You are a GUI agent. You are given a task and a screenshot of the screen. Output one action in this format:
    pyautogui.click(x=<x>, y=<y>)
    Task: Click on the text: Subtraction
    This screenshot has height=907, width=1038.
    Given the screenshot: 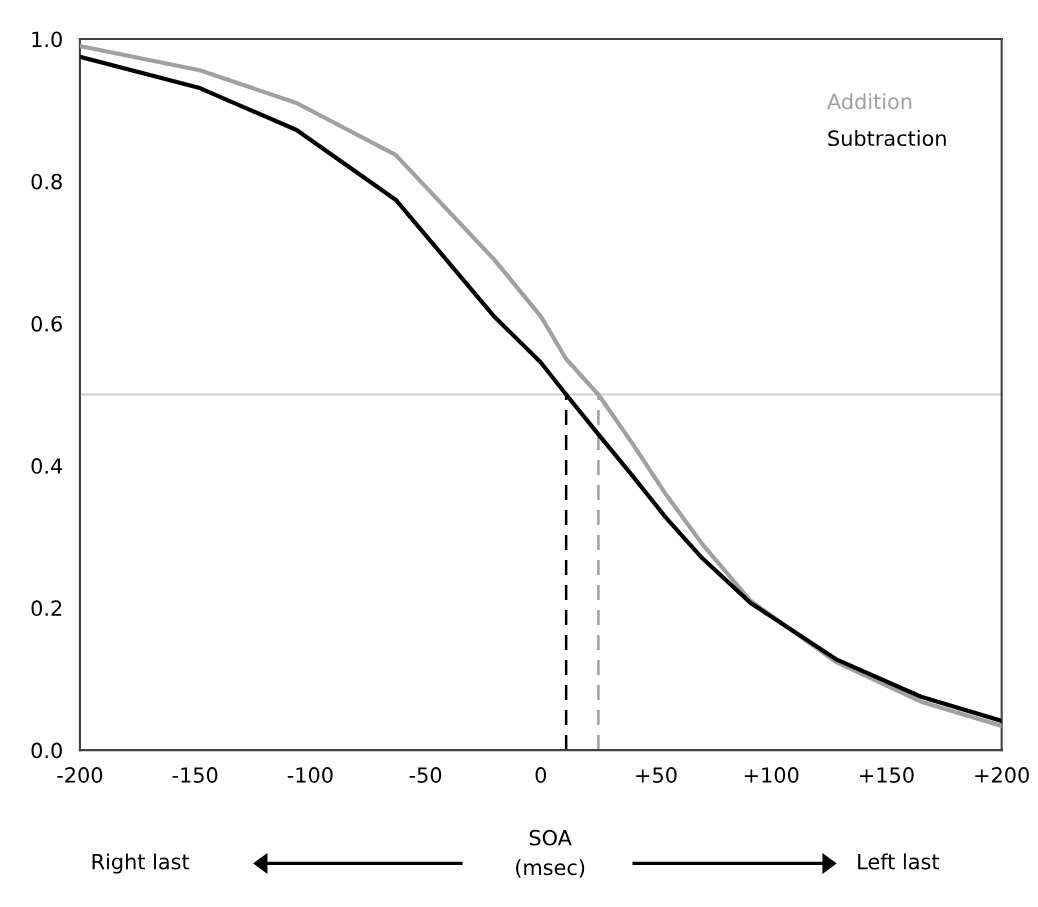 What is the action you would take?
    pyautogui.click(x=887, y=138)
    